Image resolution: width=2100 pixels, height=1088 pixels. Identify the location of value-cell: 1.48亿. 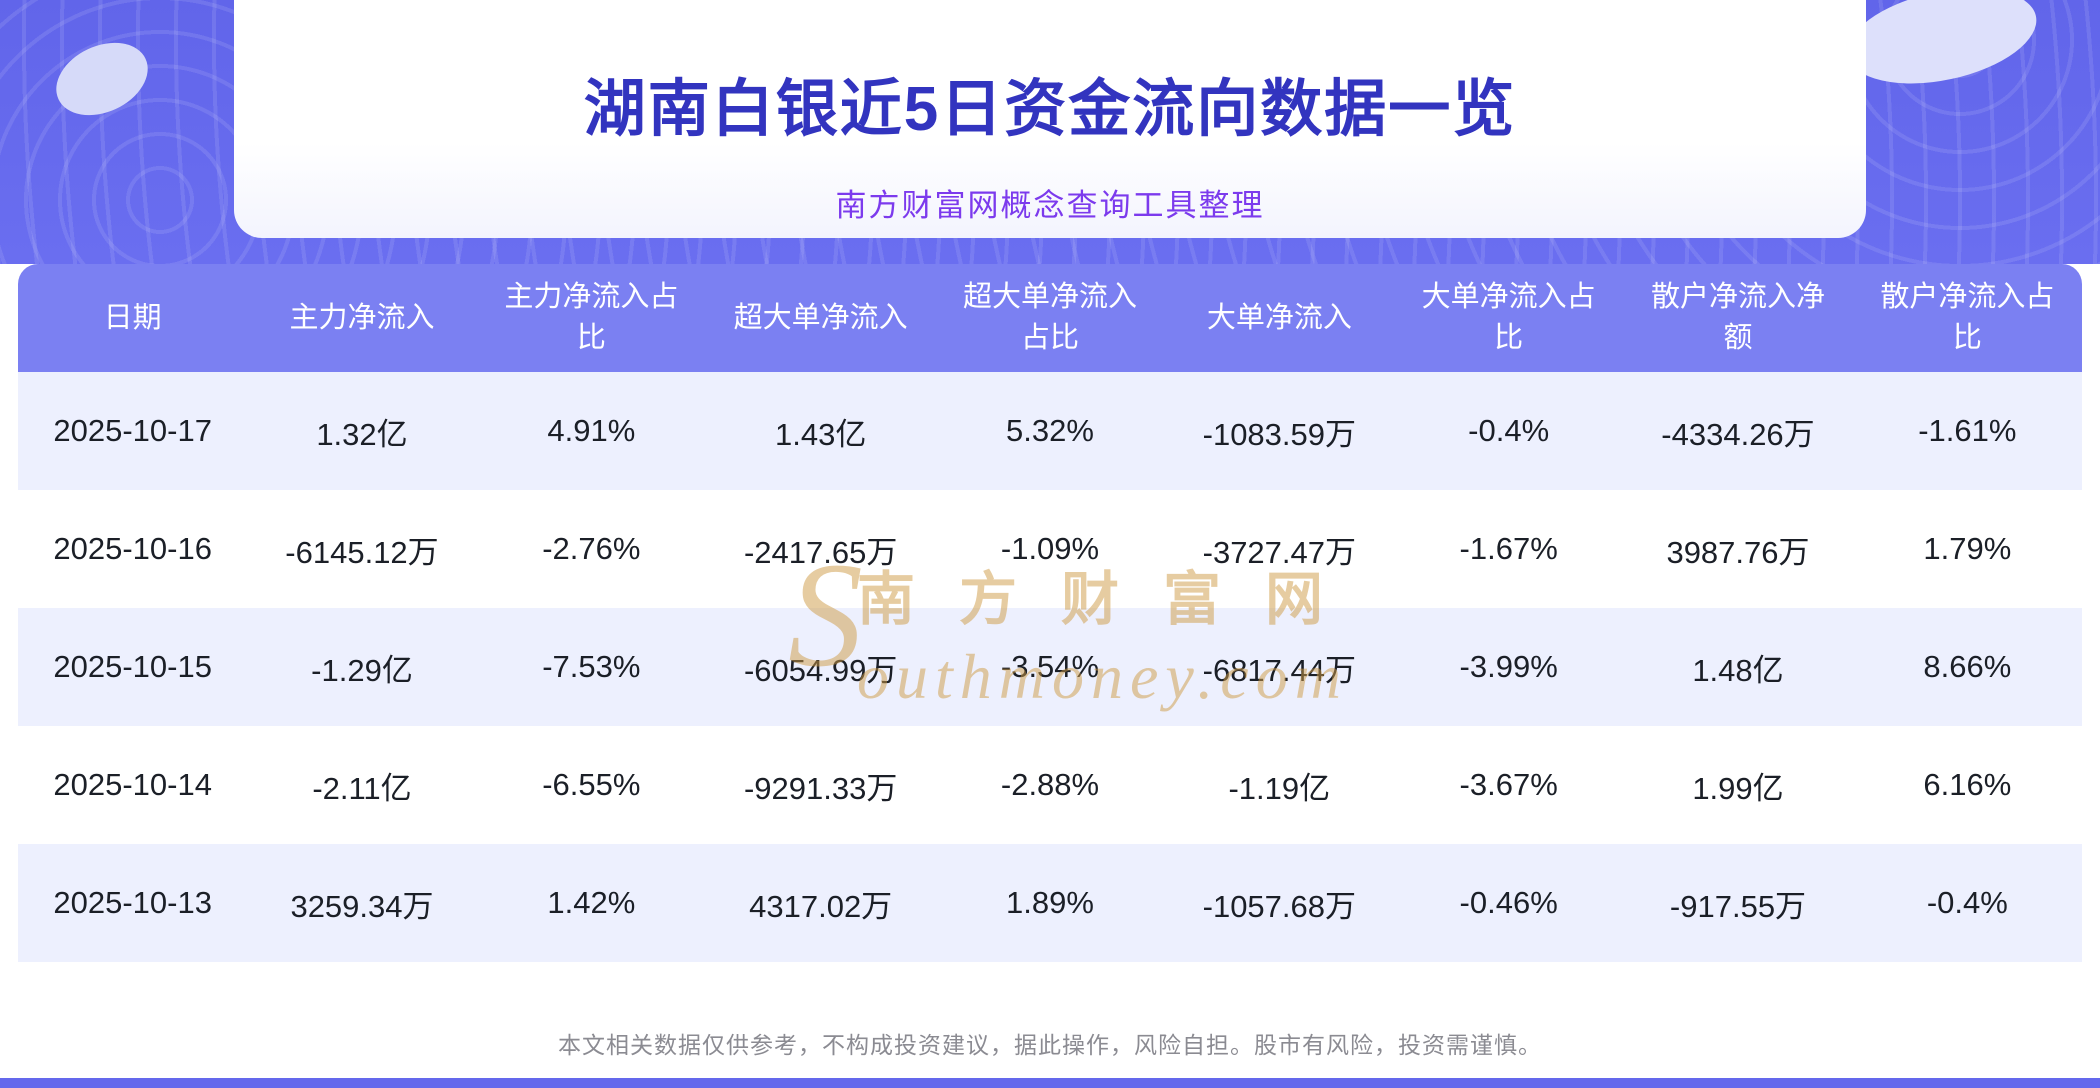
(1738, 670).